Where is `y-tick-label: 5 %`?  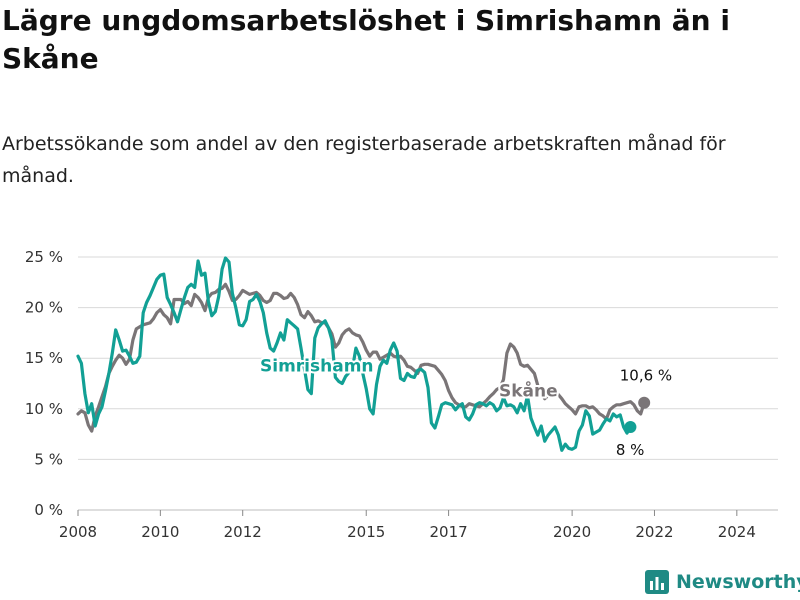
y-tick-label: 5 % is located at coordinates (48, 459).